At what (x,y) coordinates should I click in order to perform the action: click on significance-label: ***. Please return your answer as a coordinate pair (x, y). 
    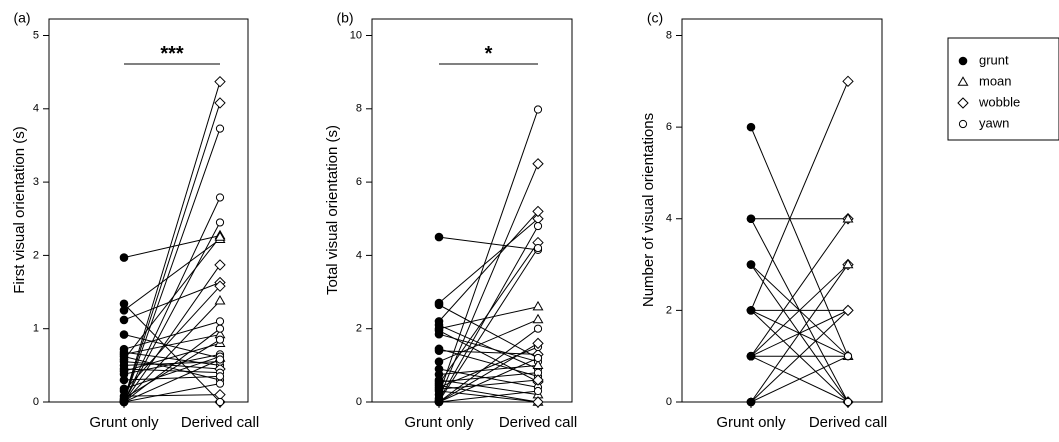
    Looking at the image, I should click on (172, 54).